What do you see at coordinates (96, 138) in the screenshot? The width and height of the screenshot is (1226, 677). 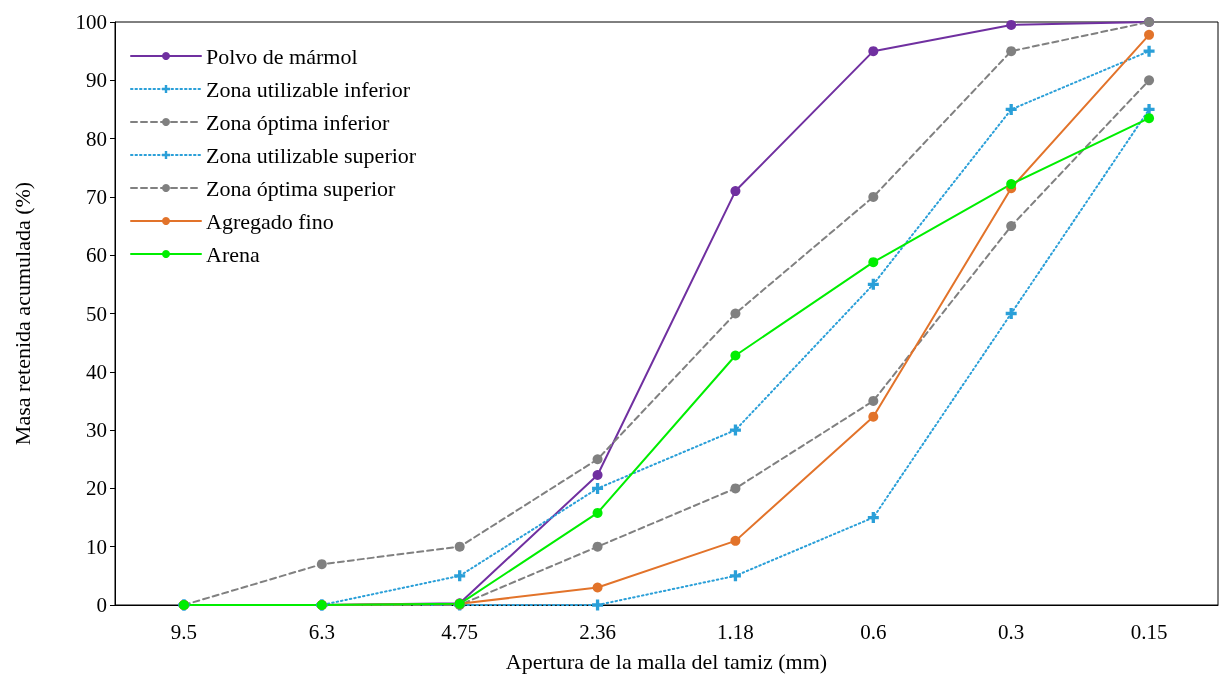 I see `y-tick-label: 80` at bounding box center [96, 138].